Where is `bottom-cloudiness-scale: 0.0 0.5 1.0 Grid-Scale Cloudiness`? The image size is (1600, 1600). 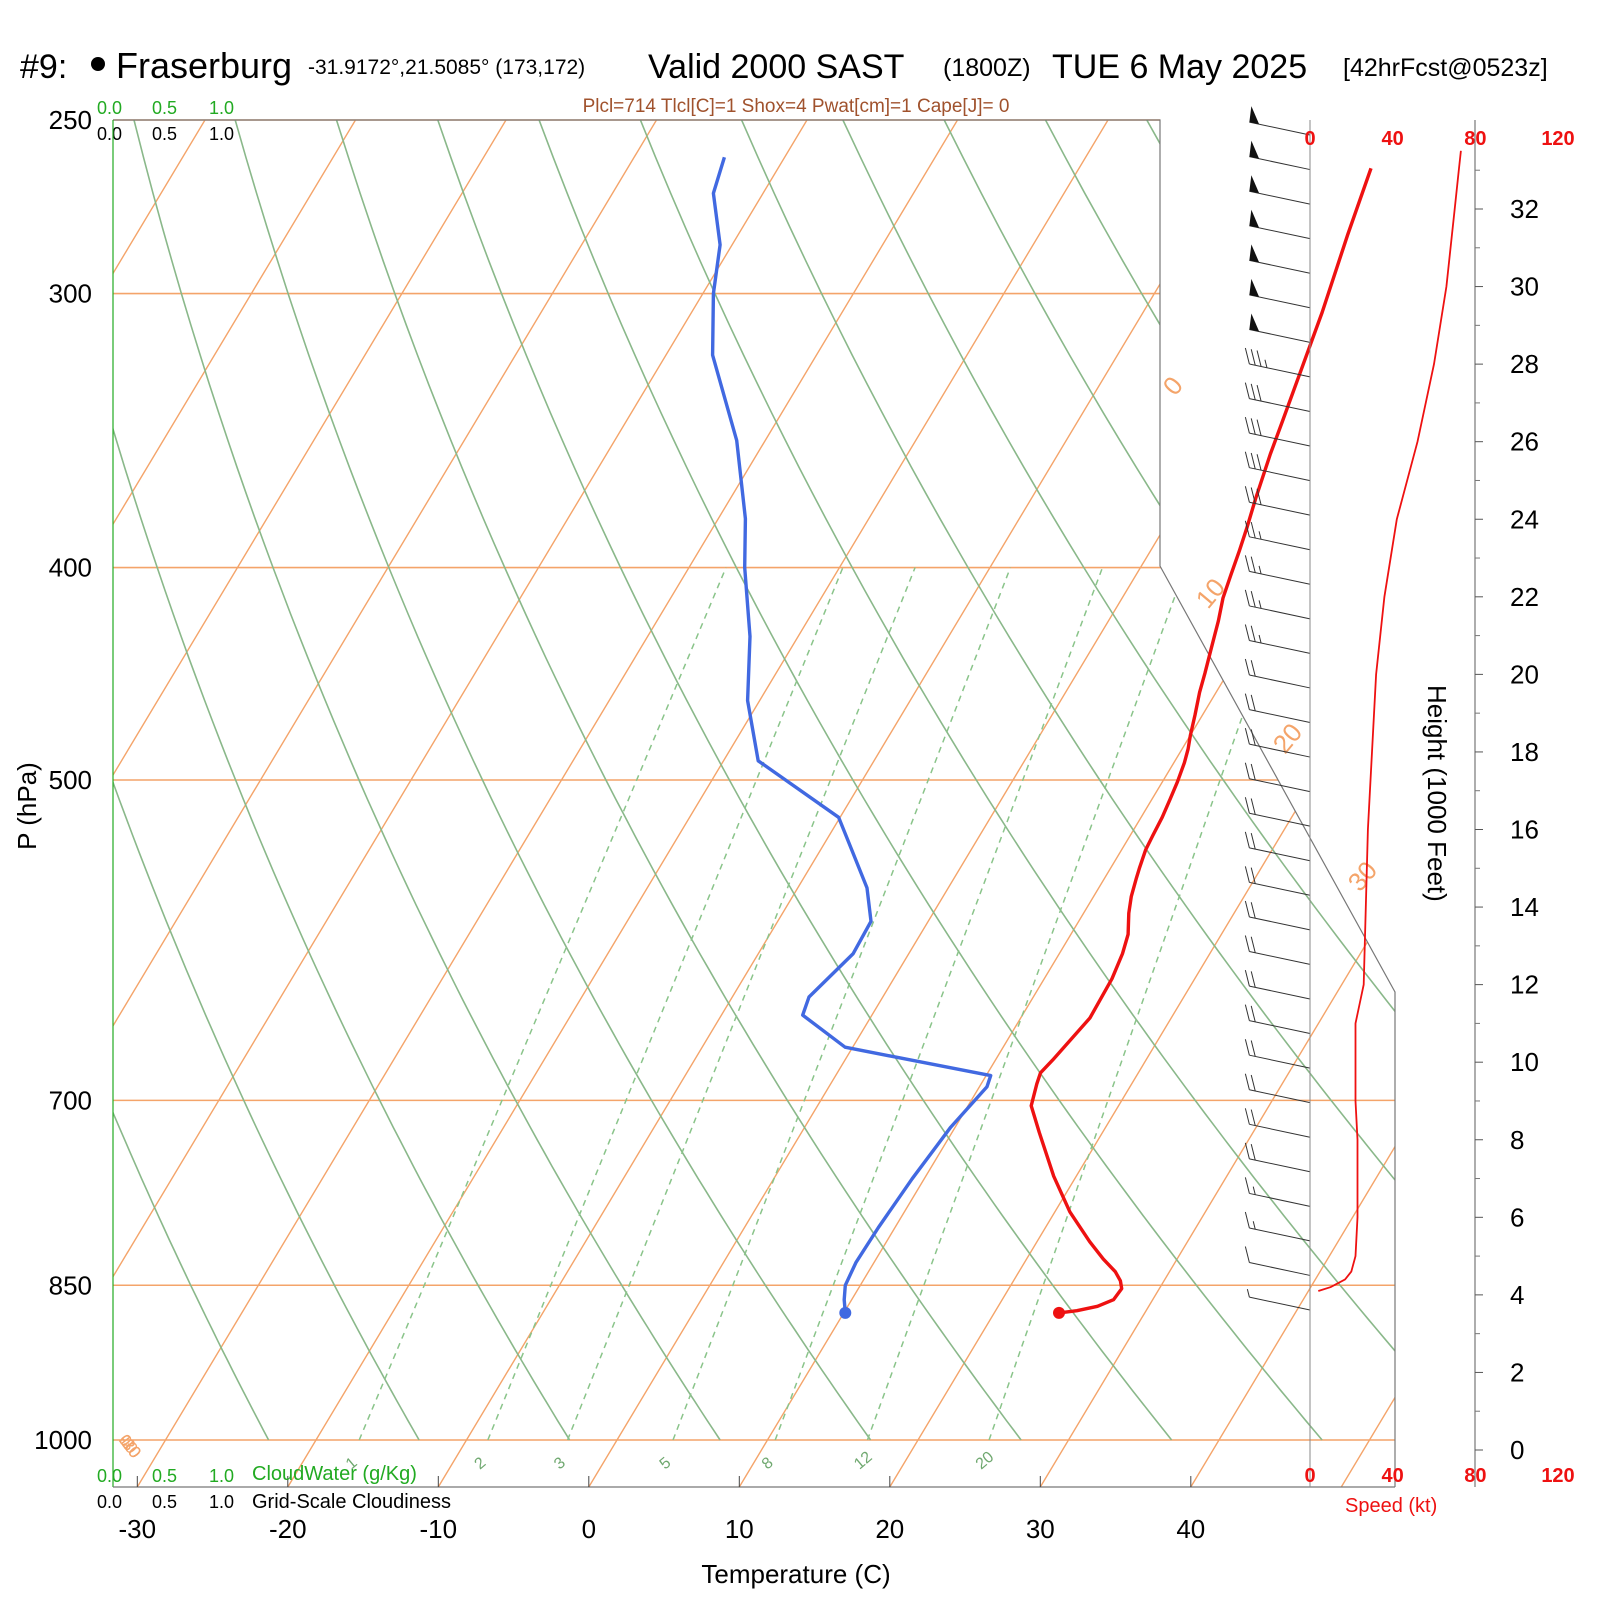 bottom-cloudiness-scale: 0.0 0.5 1.0 Grid-Scale Cloudiness is located at coordinates (274, 1502).